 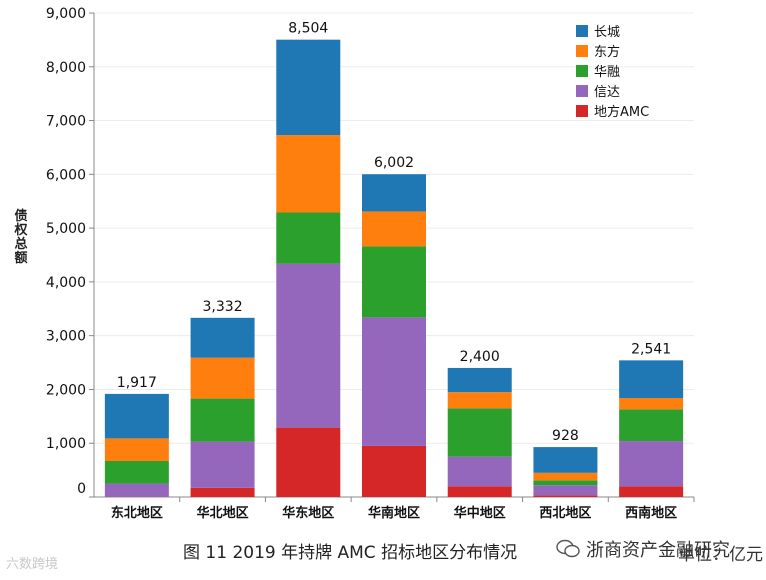 What do you see at coordinates (66, 390) in the screenshot?
I see `y-tick-label: 2,000` at bounding box center [66, 390].